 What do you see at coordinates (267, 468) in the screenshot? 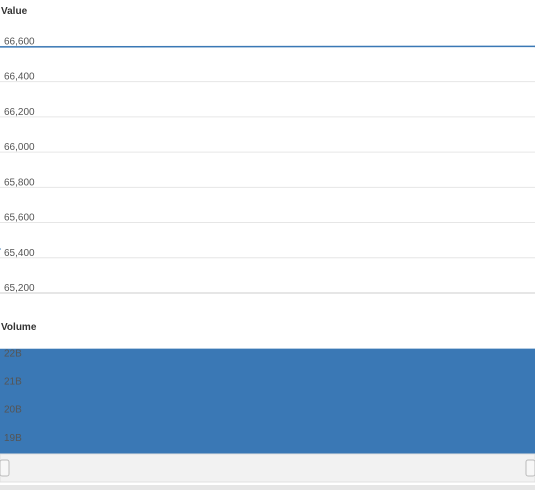
I see `navigator-track` at bounding box center [267, 468].